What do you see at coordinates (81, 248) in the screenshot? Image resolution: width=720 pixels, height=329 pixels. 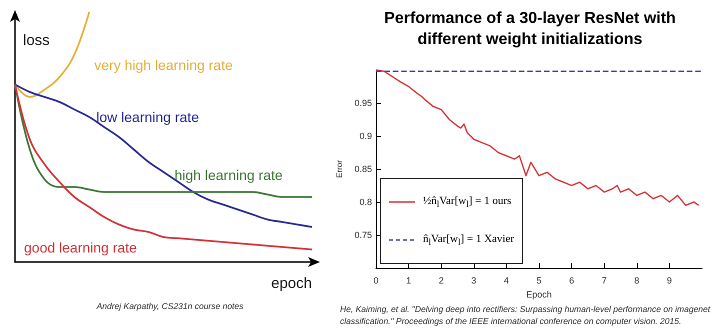 I see `series-label: good learning rate` at bounding box center [81, 248].